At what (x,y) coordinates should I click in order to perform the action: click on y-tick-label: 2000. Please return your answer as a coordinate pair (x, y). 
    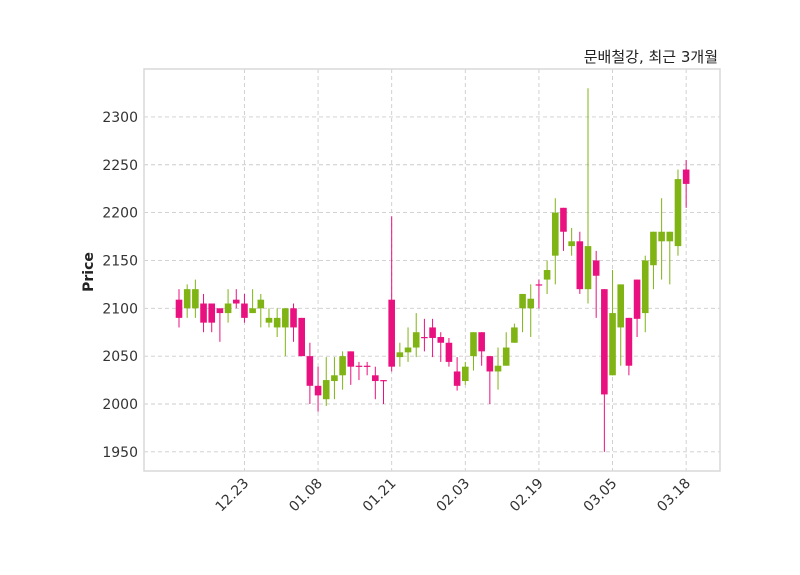
    Looking at the image, I should click on (120, 405).